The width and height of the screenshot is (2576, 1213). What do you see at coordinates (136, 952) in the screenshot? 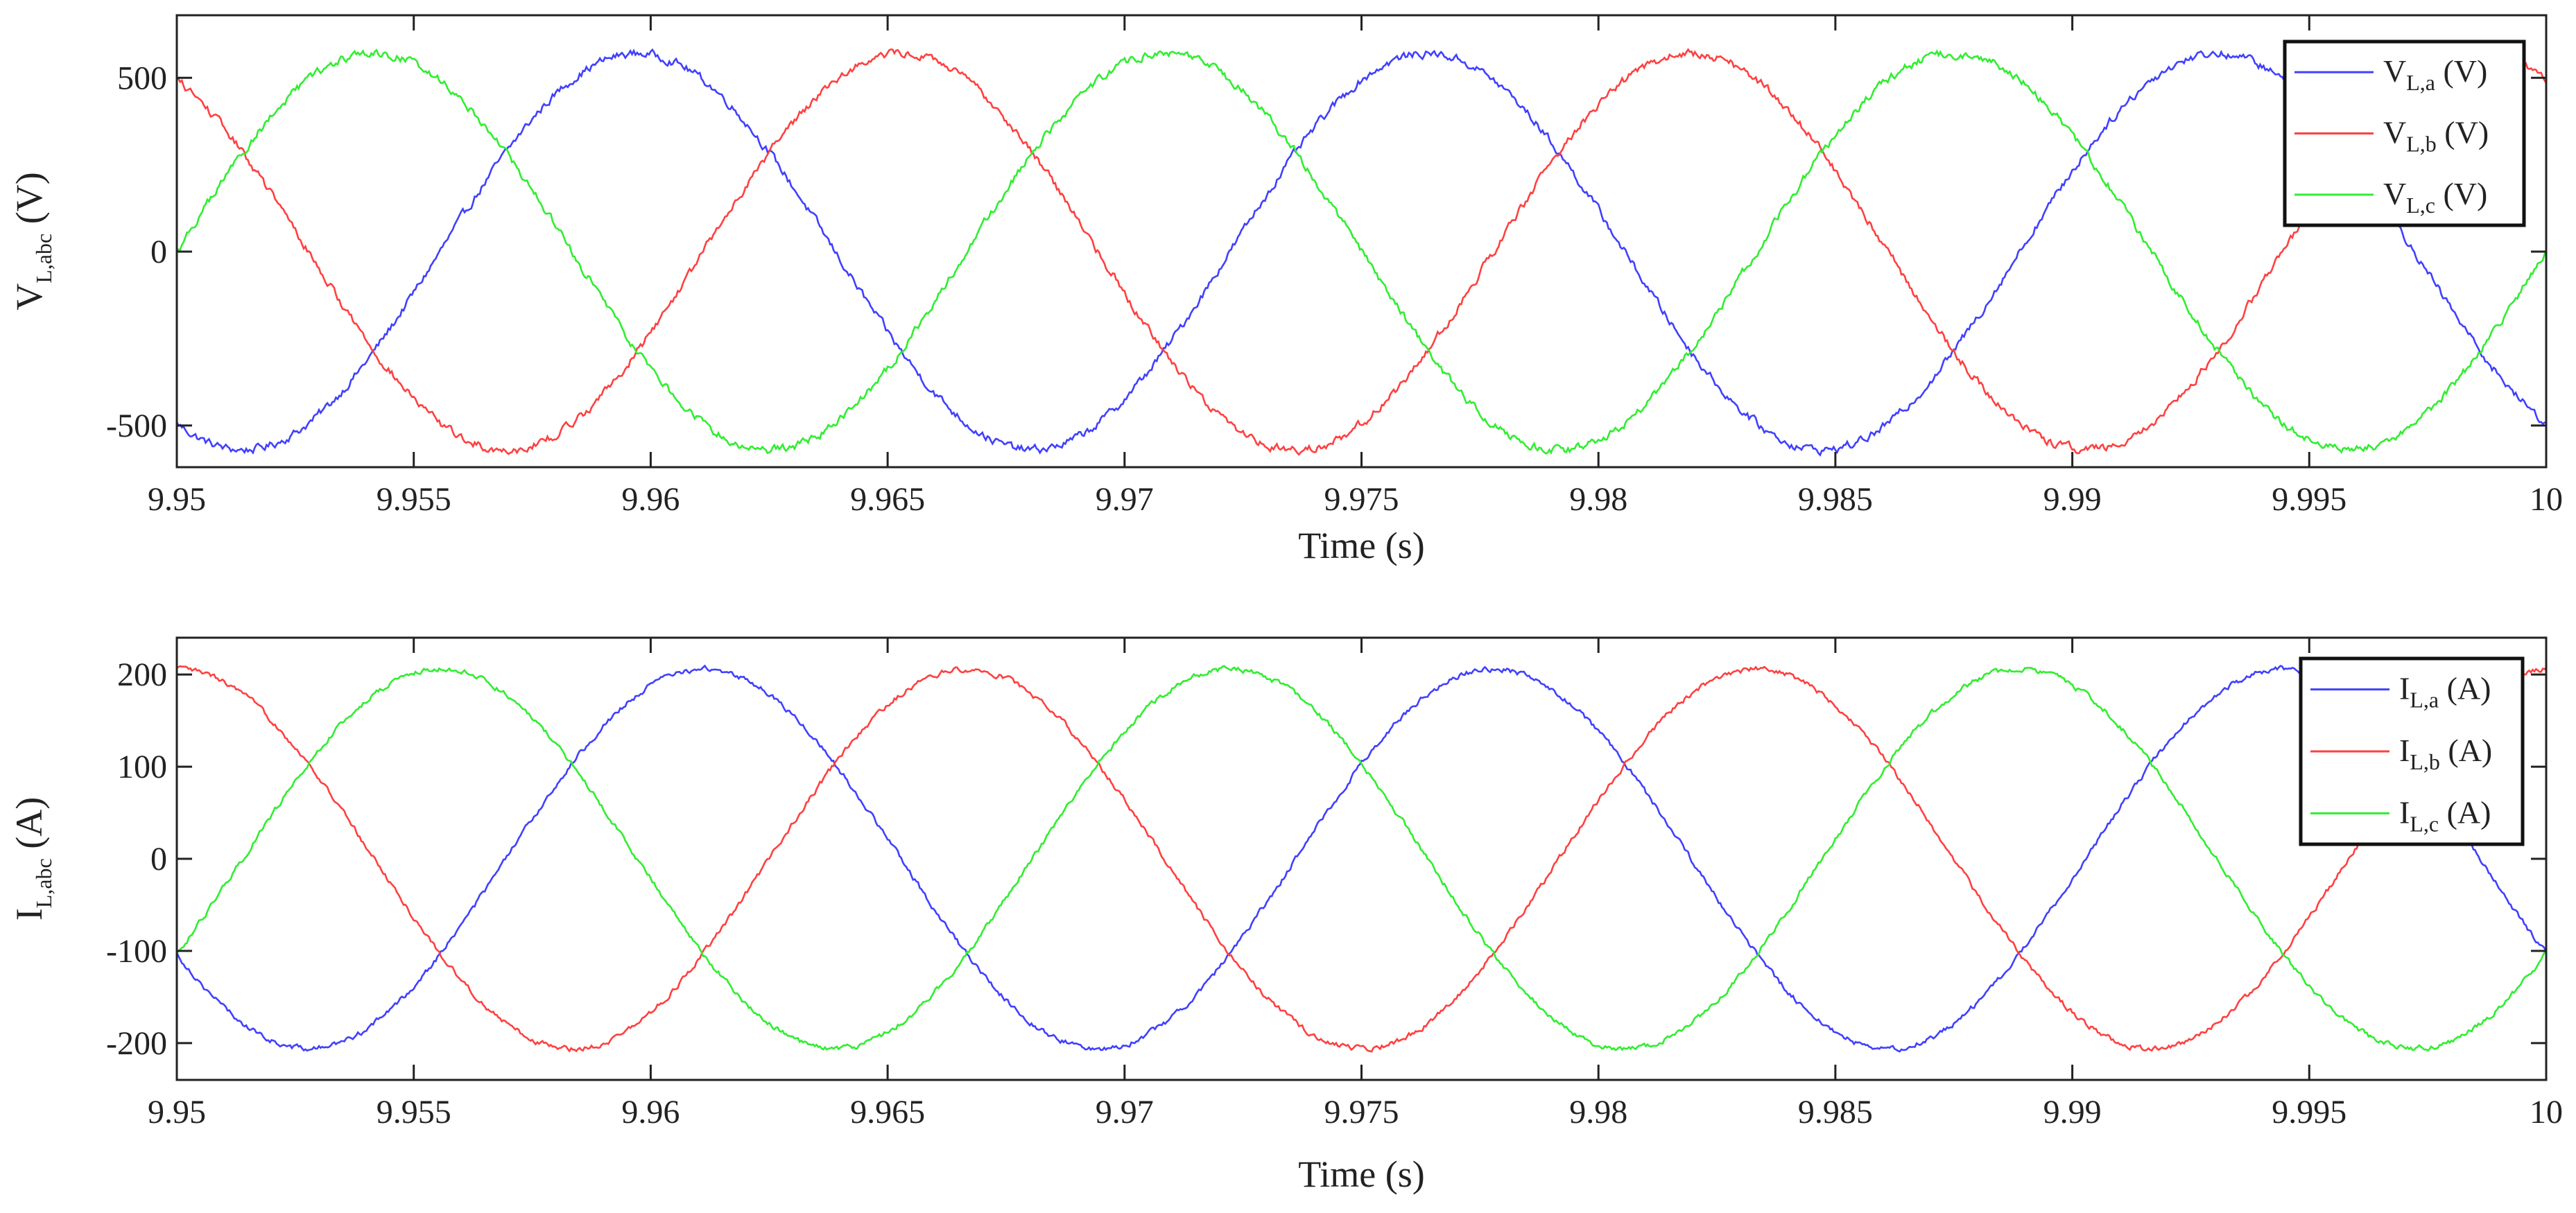
I see `y-tick-label: -100` at bounding box center [136, 952].